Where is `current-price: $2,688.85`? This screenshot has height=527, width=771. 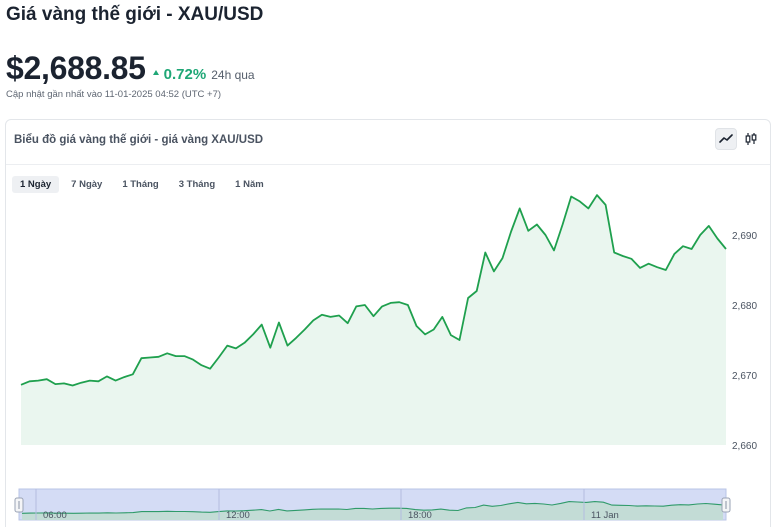
current-price: $2,688.85 is located at coordinates (76, 68).